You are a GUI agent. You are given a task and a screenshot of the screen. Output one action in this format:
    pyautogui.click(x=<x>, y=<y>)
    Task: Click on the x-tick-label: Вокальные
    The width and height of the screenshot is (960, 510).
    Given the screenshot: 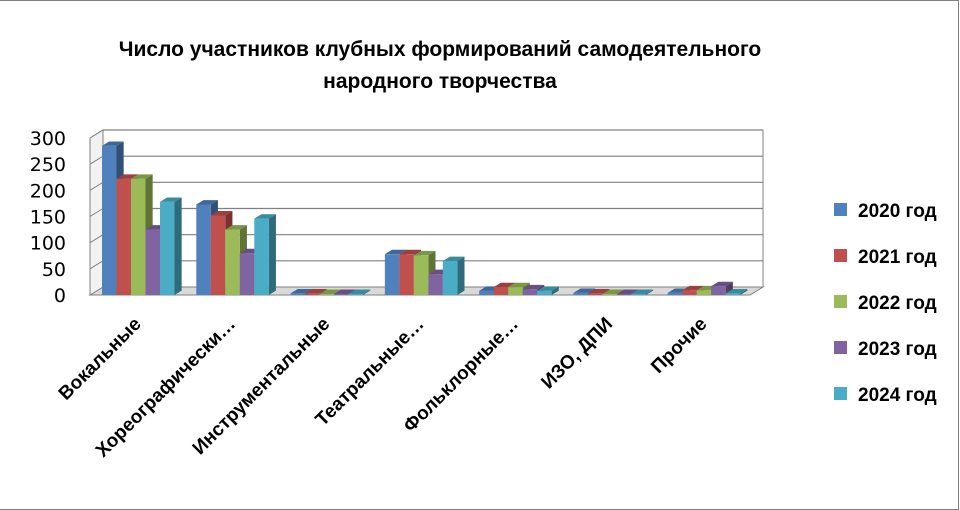 What is the action you would take?
    pyautogui.click(x=100, y=359)
    